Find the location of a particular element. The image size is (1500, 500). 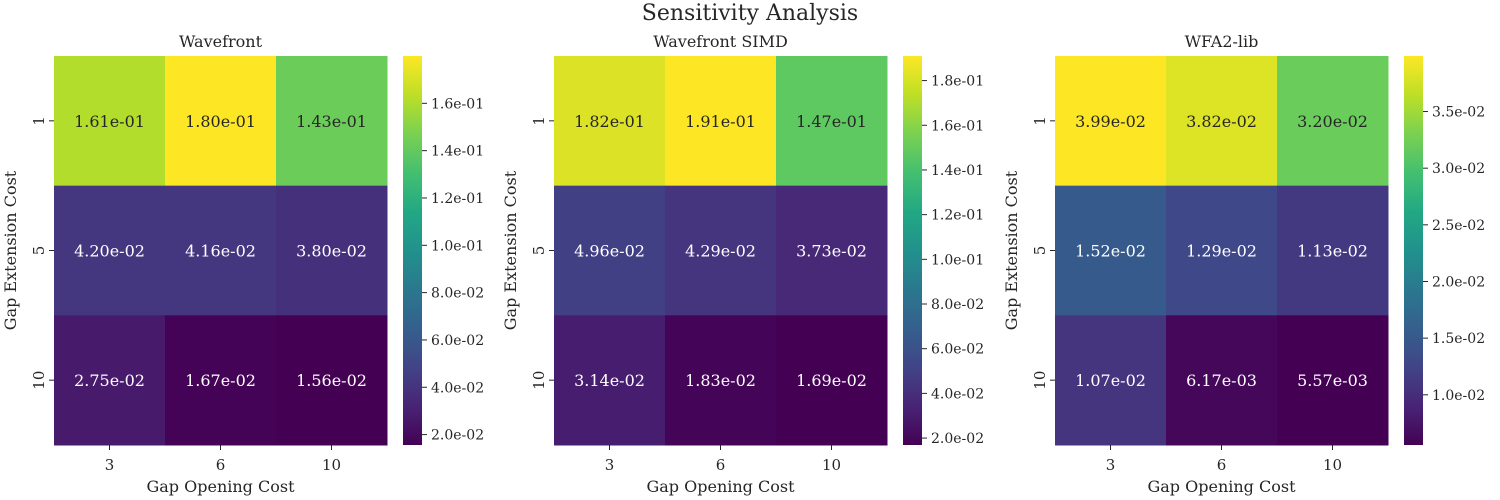

cell-annotation: 1.43e-01 is located at coordinates (331, 121).